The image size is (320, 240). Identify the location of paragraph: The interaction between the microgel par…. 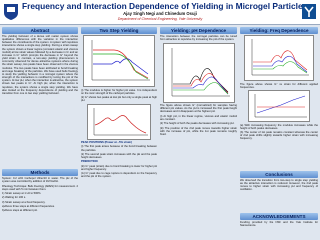
(198, 38).